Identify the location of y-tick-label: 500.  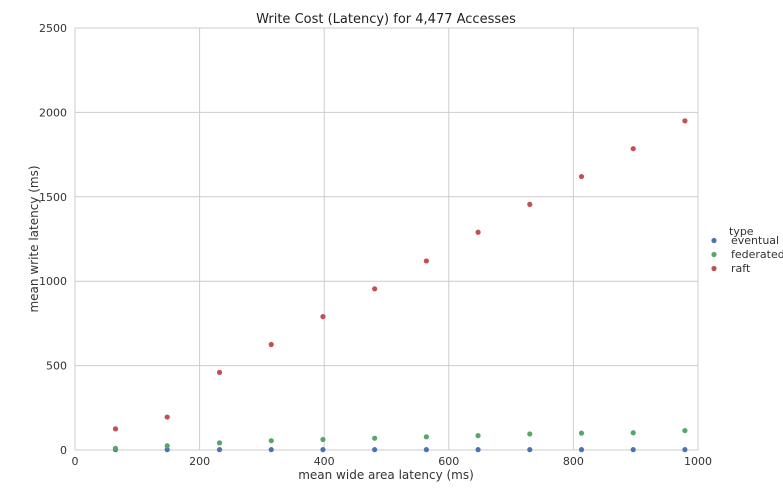
(56, 366).